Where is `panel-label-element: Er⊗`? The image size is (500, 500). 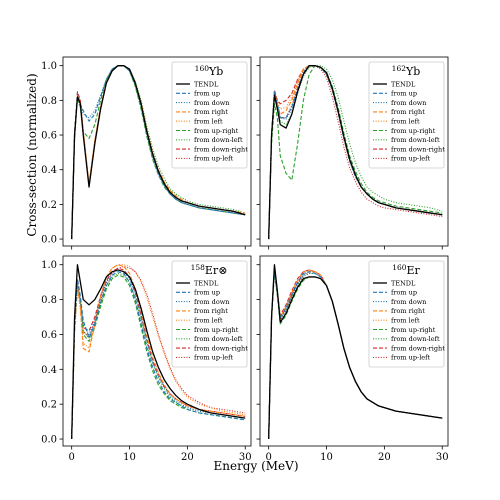 panel-label-element: Er⊗ is located at coordinates (216, 270).